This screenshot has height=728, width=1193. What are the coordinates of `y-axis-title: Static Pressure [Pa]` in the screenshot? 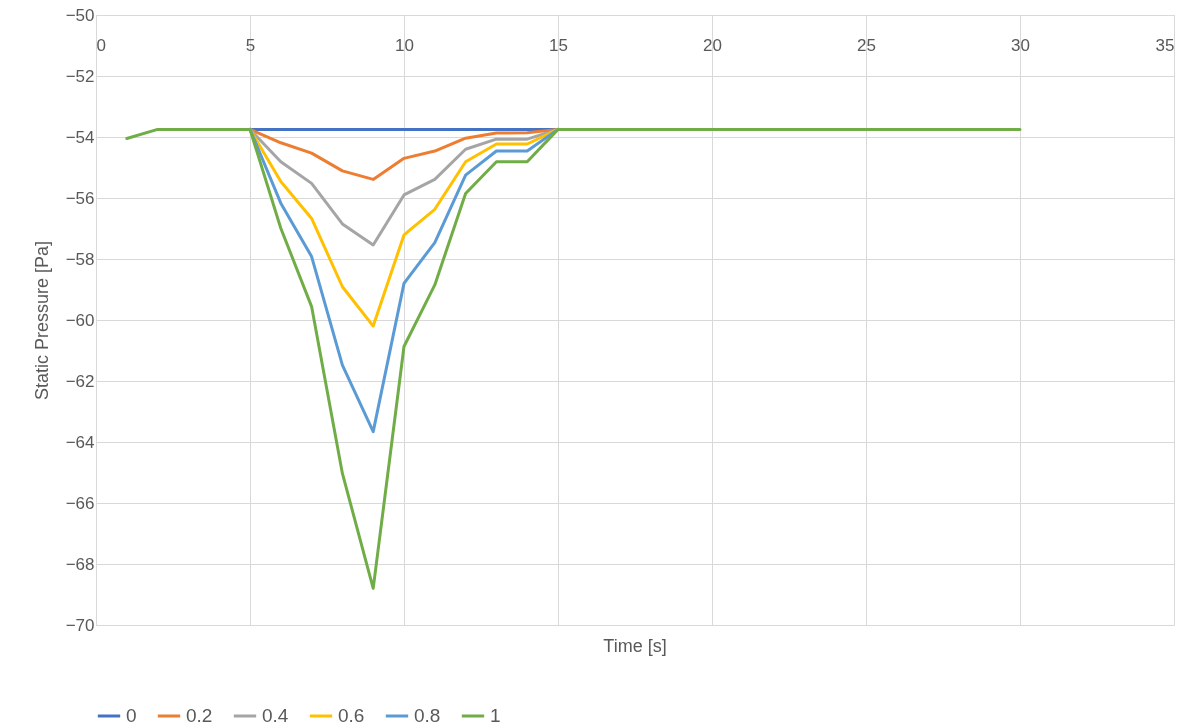 It's located at (41, 320).